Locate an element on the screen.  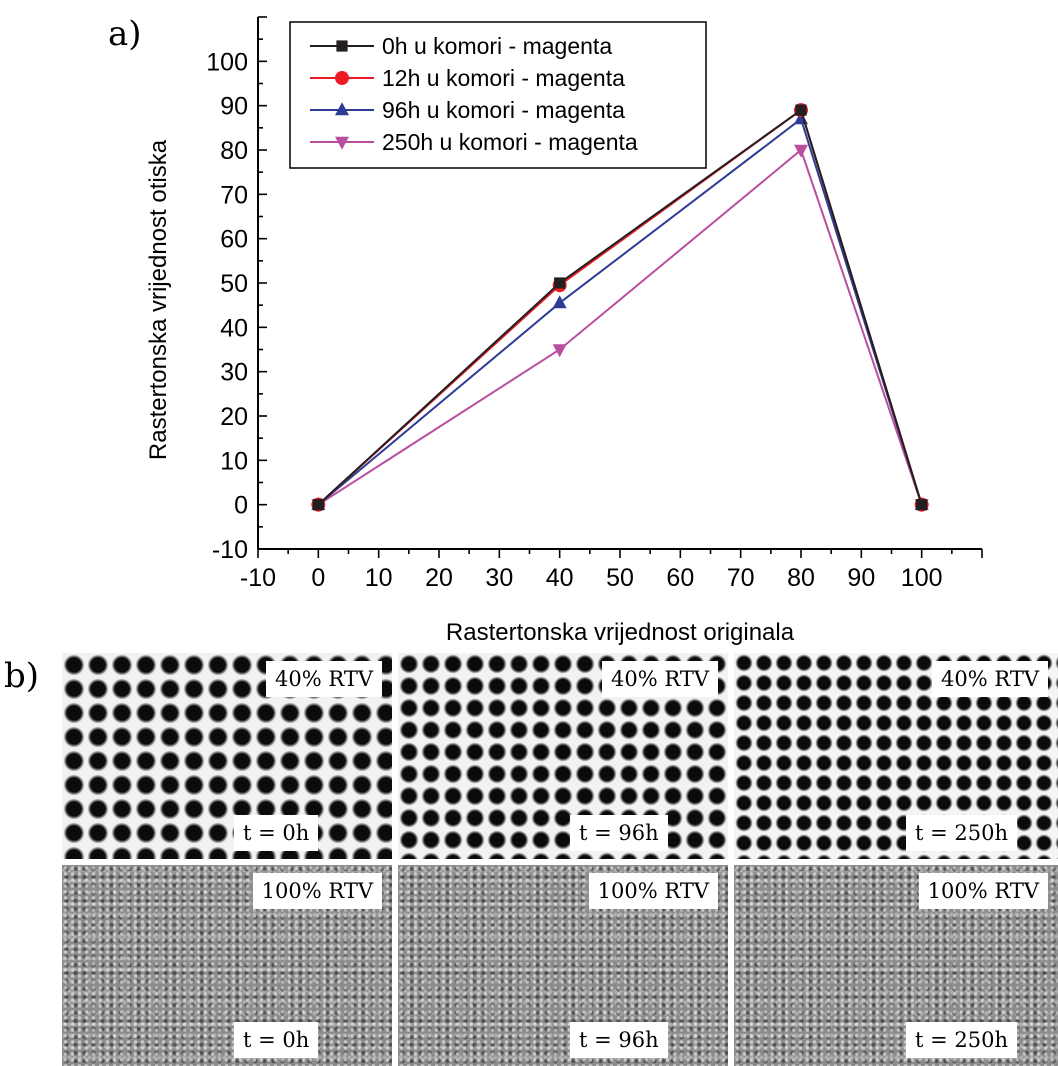
micrograph-100-col3: 100% RTV t = 250h is located at coordinates (896, 965).